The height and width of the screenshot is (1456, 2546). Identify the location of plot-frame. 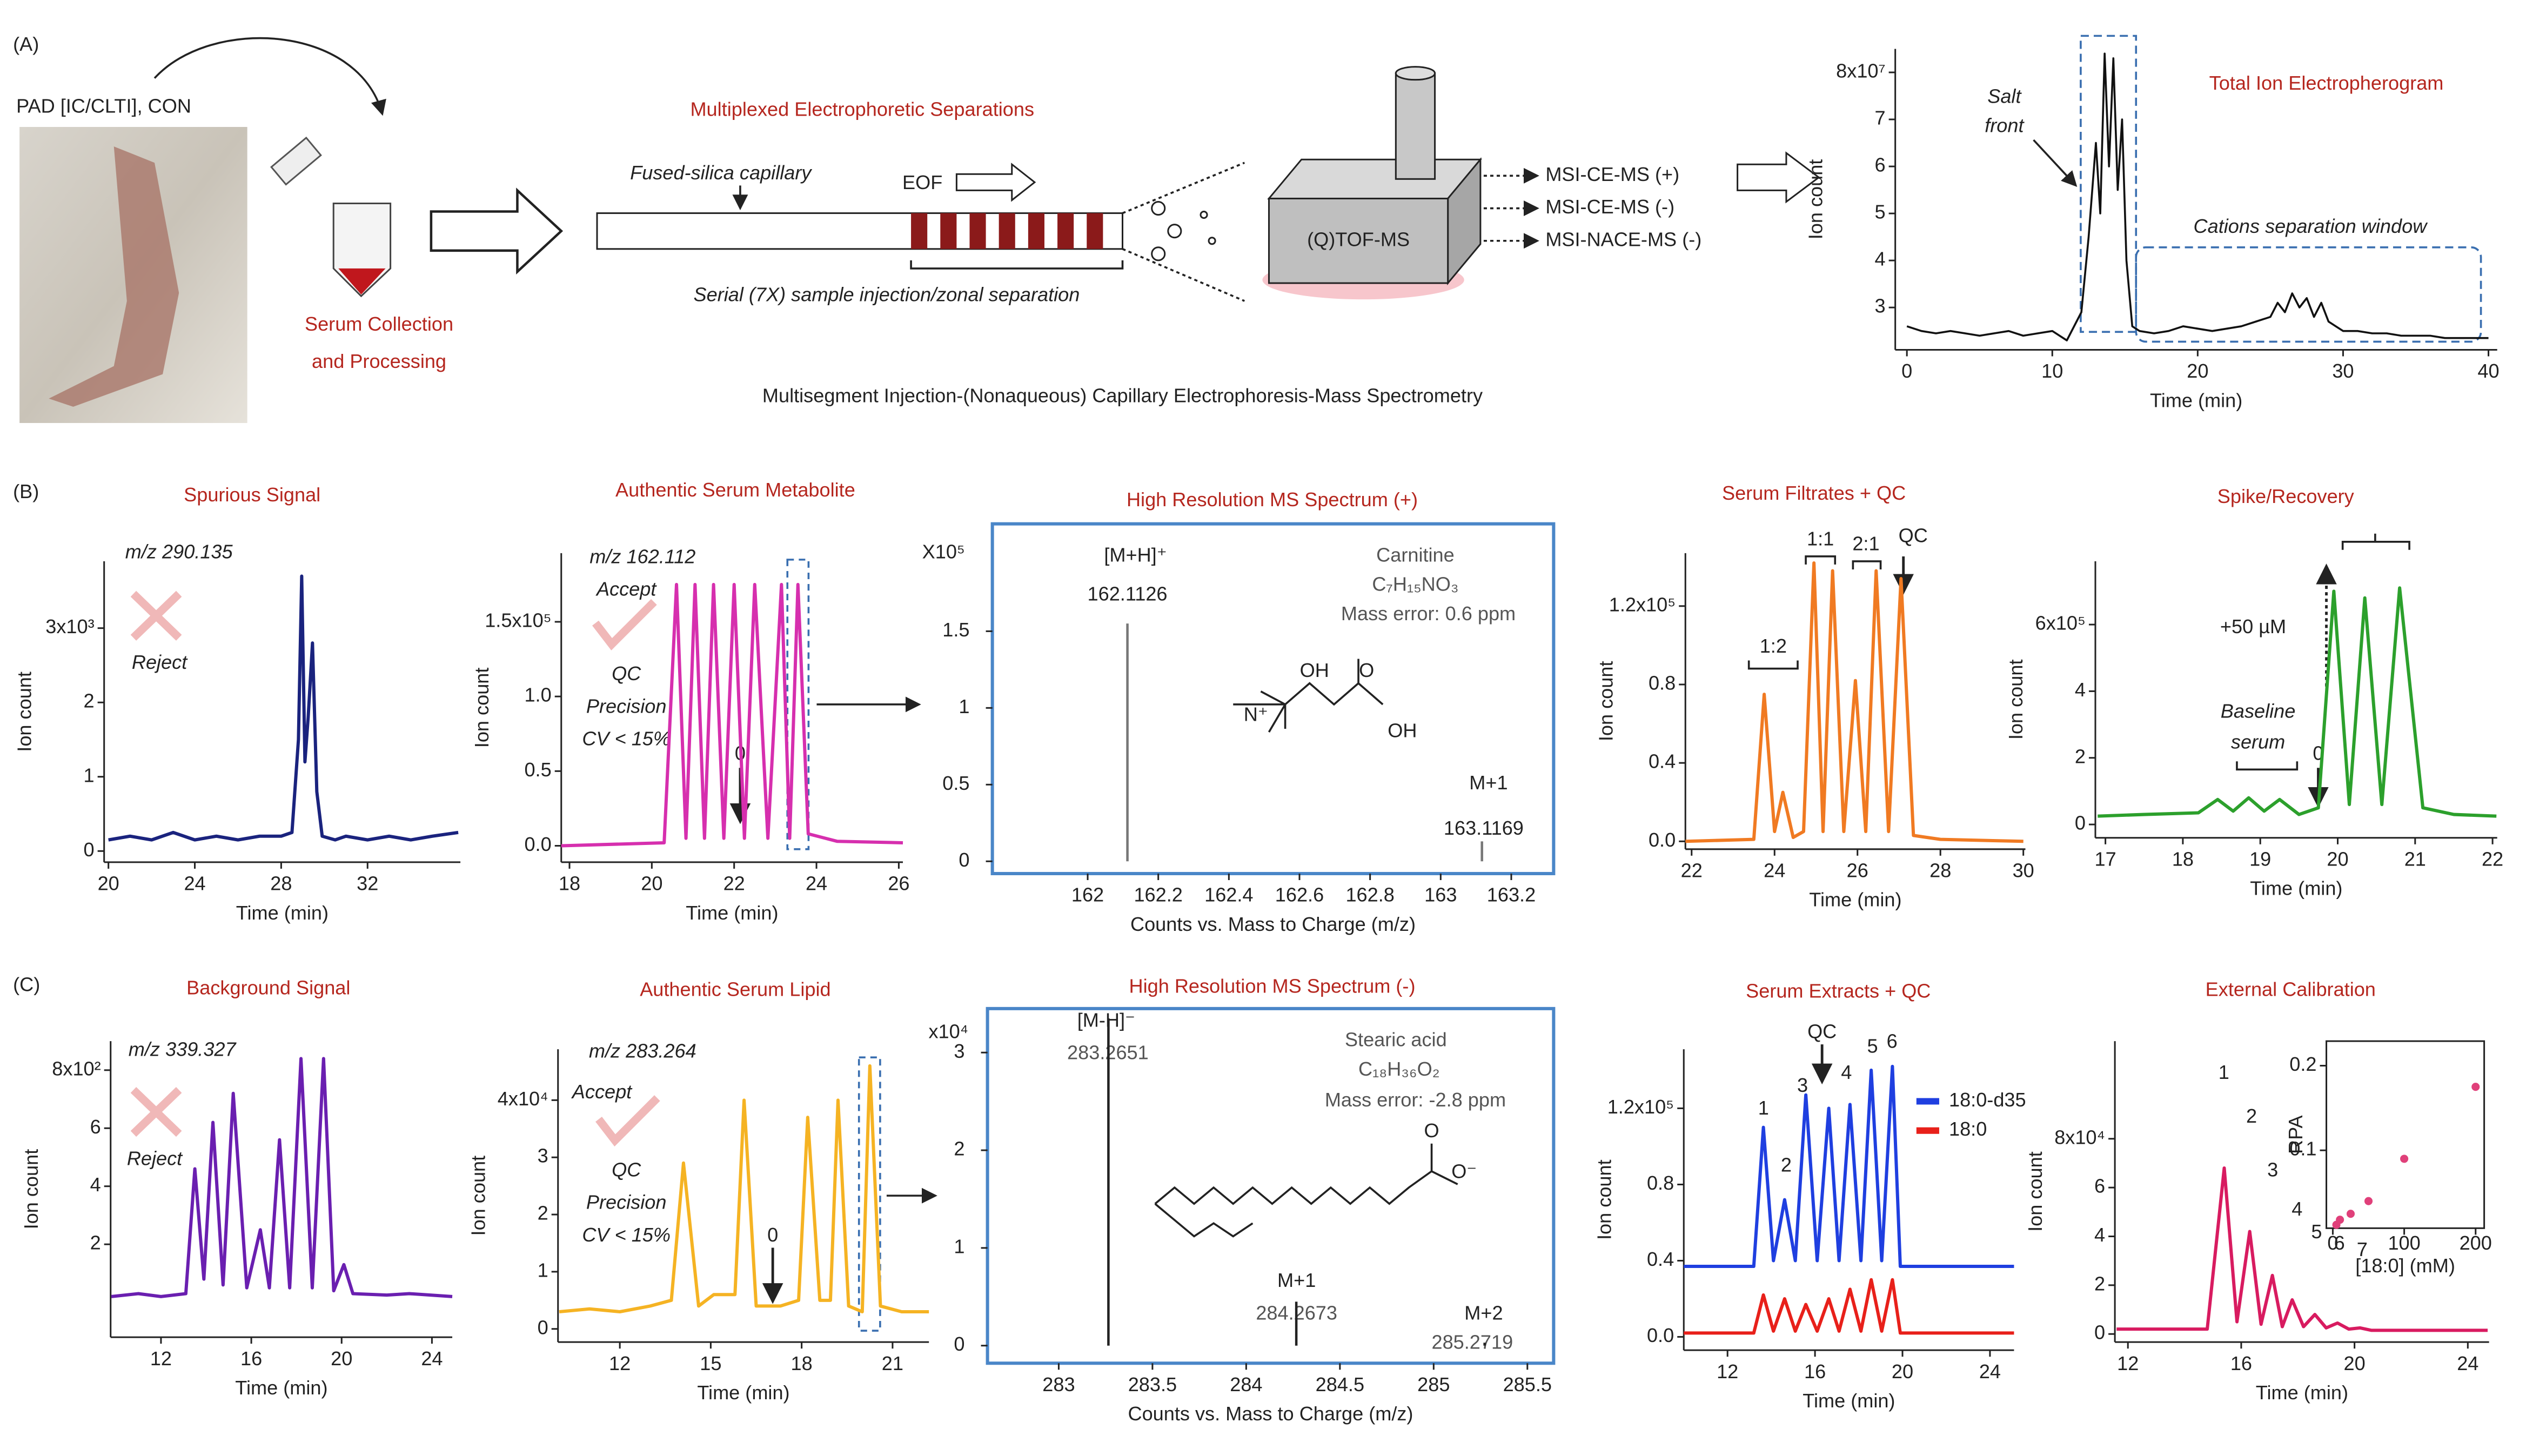
(2405, 1134).